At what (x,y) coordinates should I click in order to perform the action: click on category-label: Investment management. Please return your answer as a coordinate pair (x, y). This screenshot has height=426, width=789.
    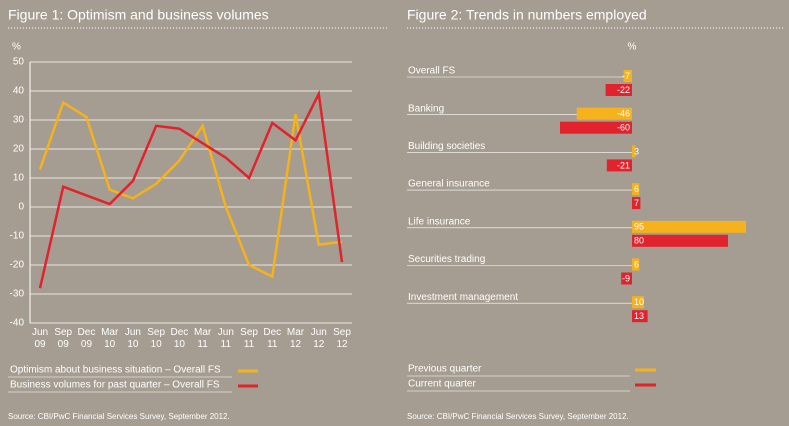
    Looking at the image, I should click on (463, 297).